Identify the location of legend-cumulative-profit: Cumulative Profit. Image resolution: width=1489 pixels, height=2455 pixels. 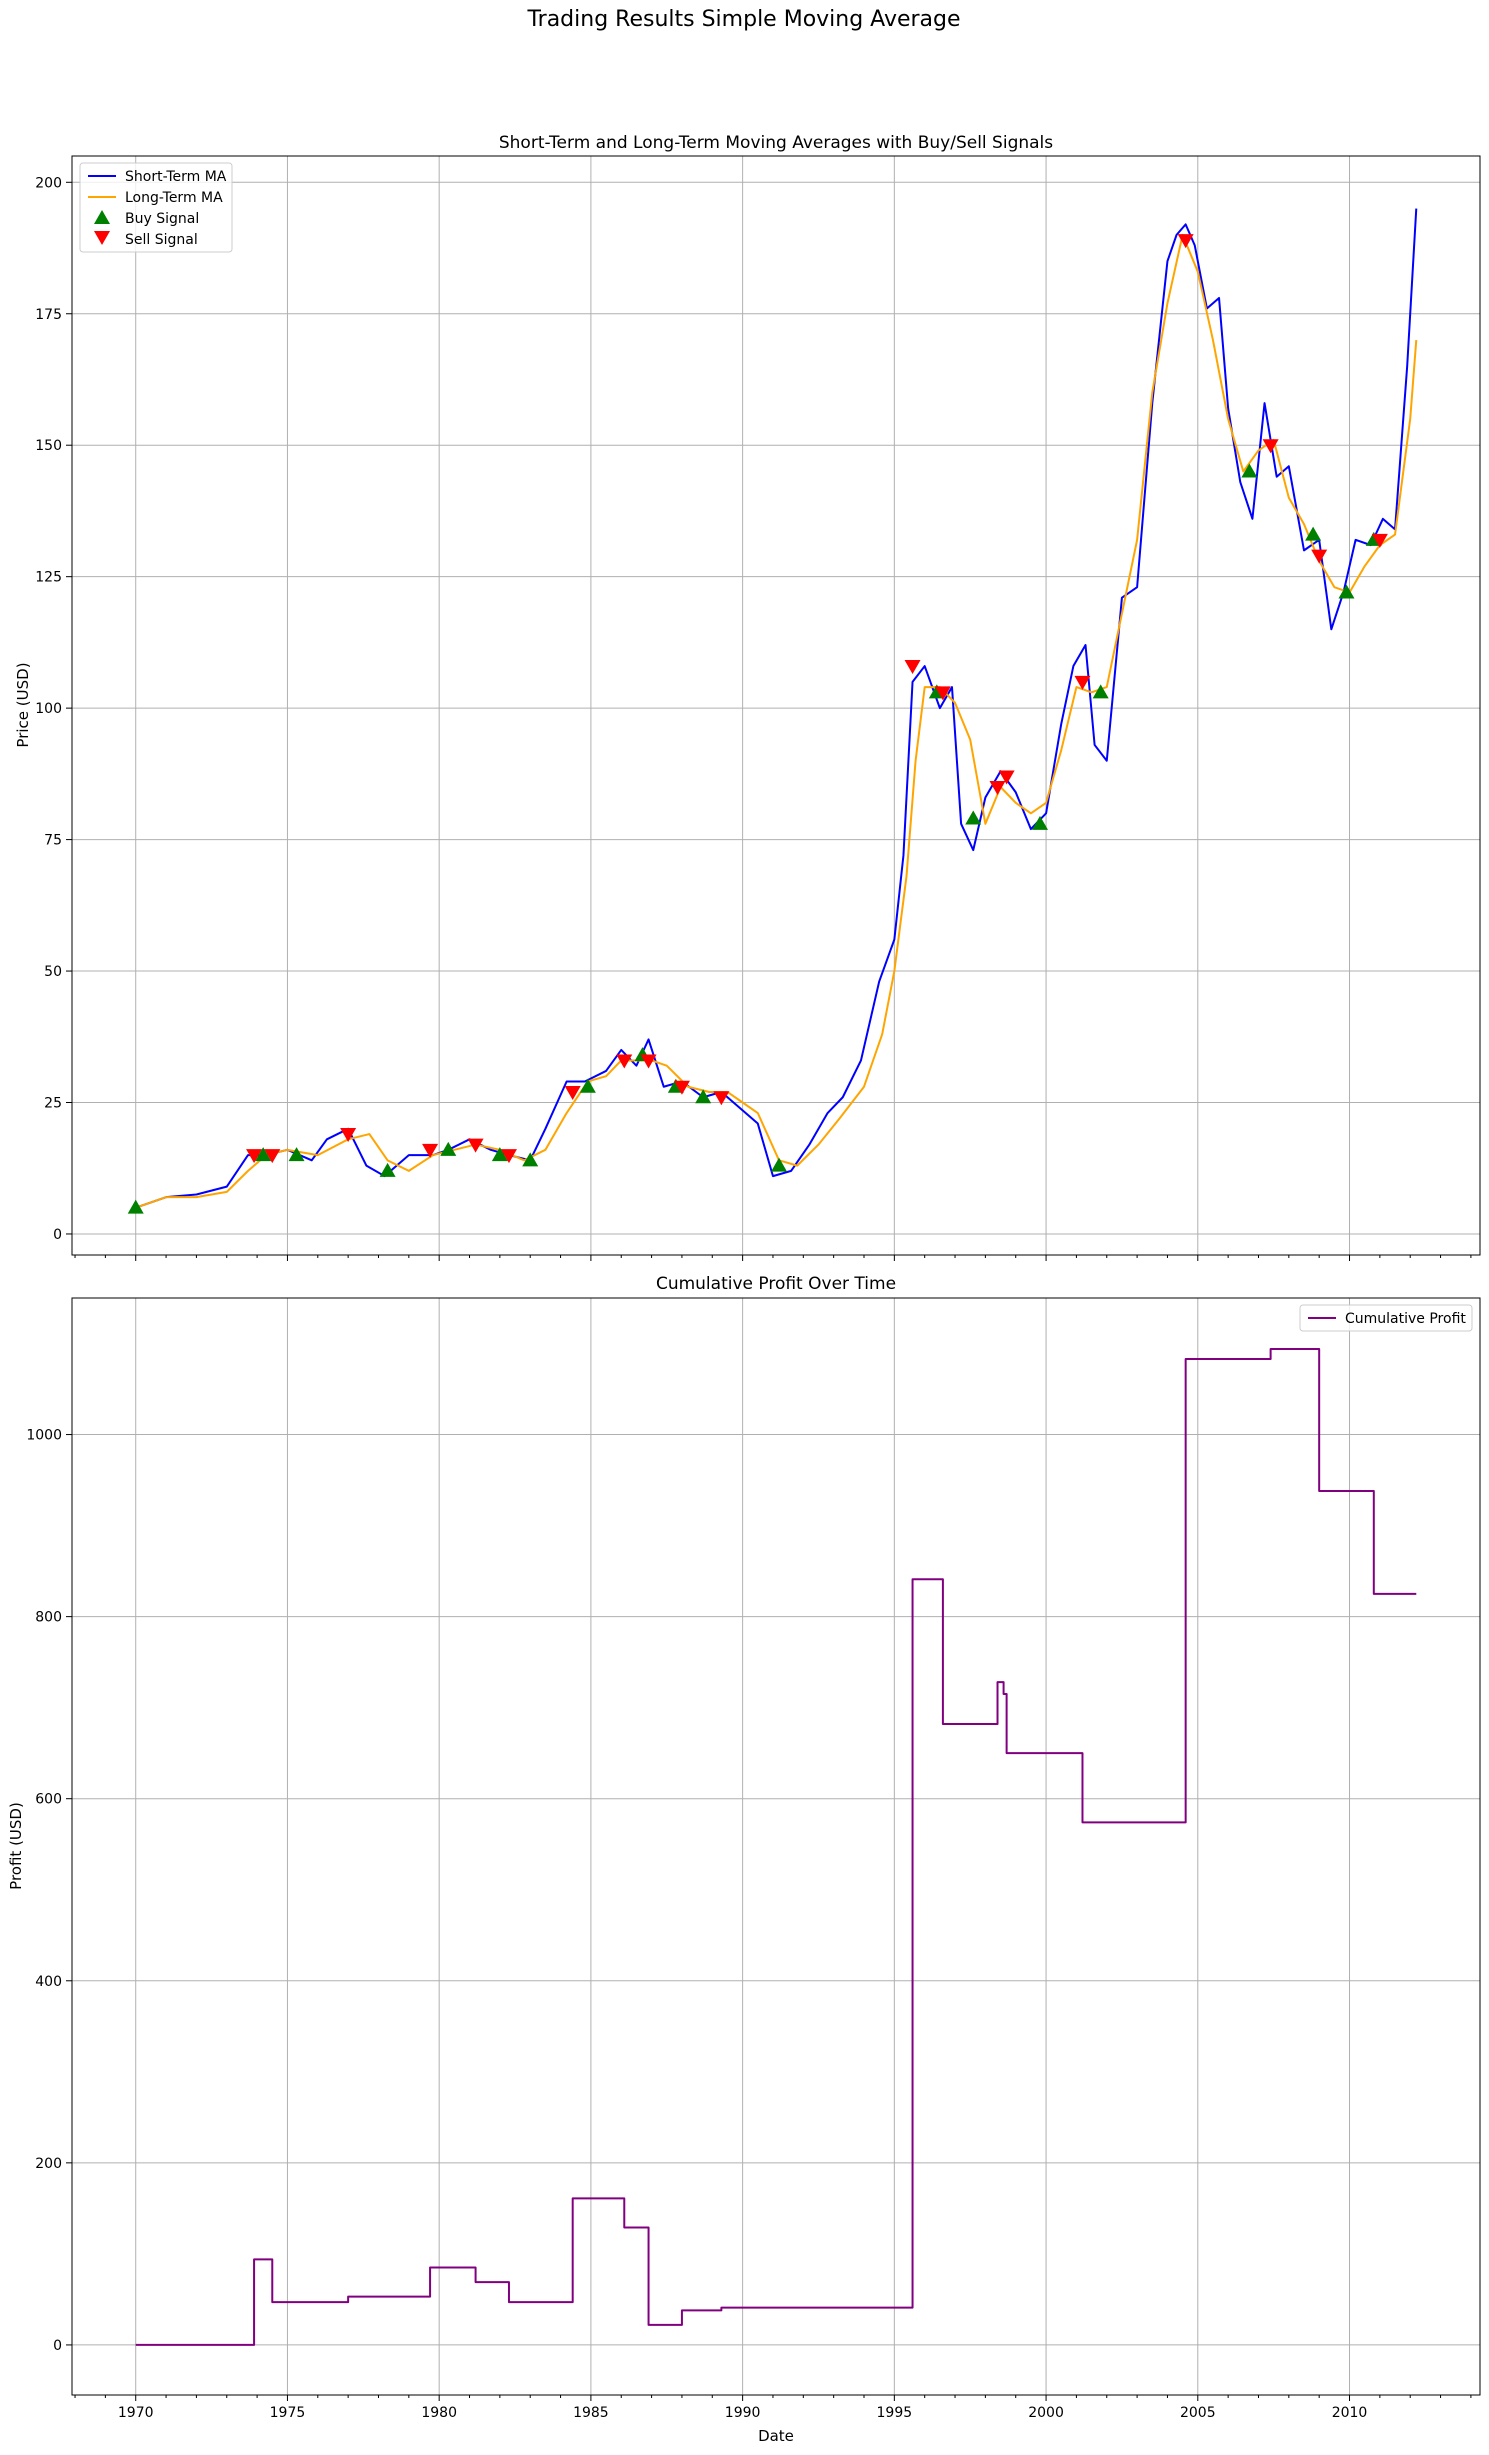
(1405, 1319).